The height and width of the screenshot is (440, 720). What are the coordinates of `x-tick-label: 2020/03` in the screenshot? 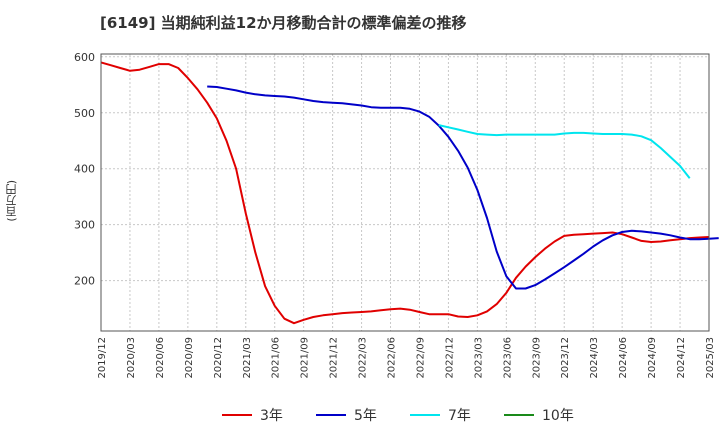 It's located at (131, 358).